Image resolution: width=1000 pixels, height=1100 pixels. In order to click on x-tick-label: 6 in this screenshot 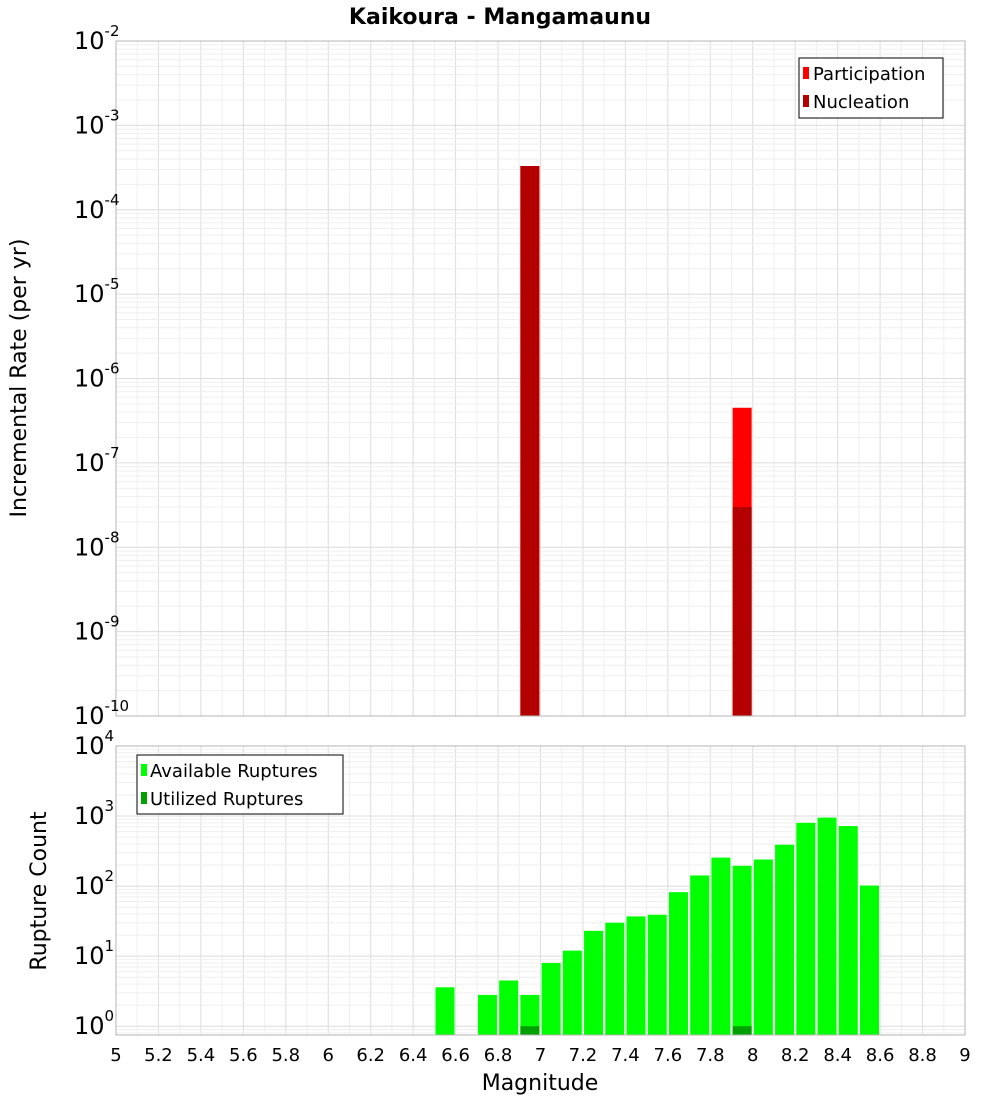, I will do `click(328, 1055)`.